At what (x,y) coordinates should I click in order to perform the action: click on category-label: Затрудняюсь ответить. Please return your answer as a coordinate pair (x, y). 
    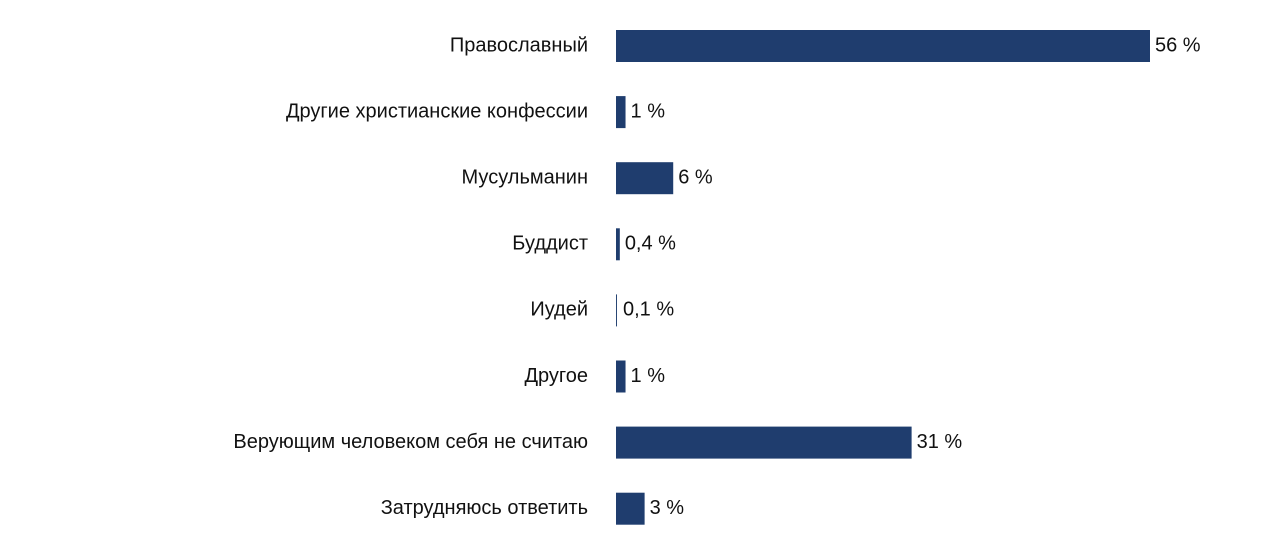
    Looking at the image, I should click on (484, 508).